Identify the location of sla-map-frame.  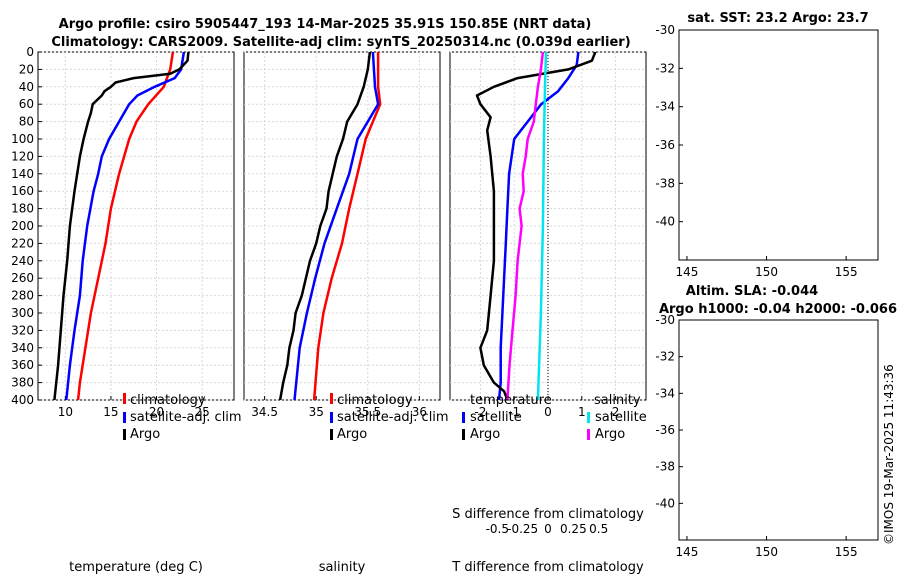
(778, 430).